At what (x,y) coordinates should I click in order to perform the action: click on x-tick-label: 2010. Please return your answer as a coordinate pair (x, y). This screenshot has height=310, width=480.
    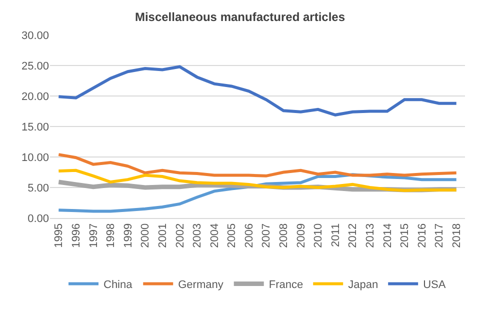
    Looking at the image, I should click on (318, 235).